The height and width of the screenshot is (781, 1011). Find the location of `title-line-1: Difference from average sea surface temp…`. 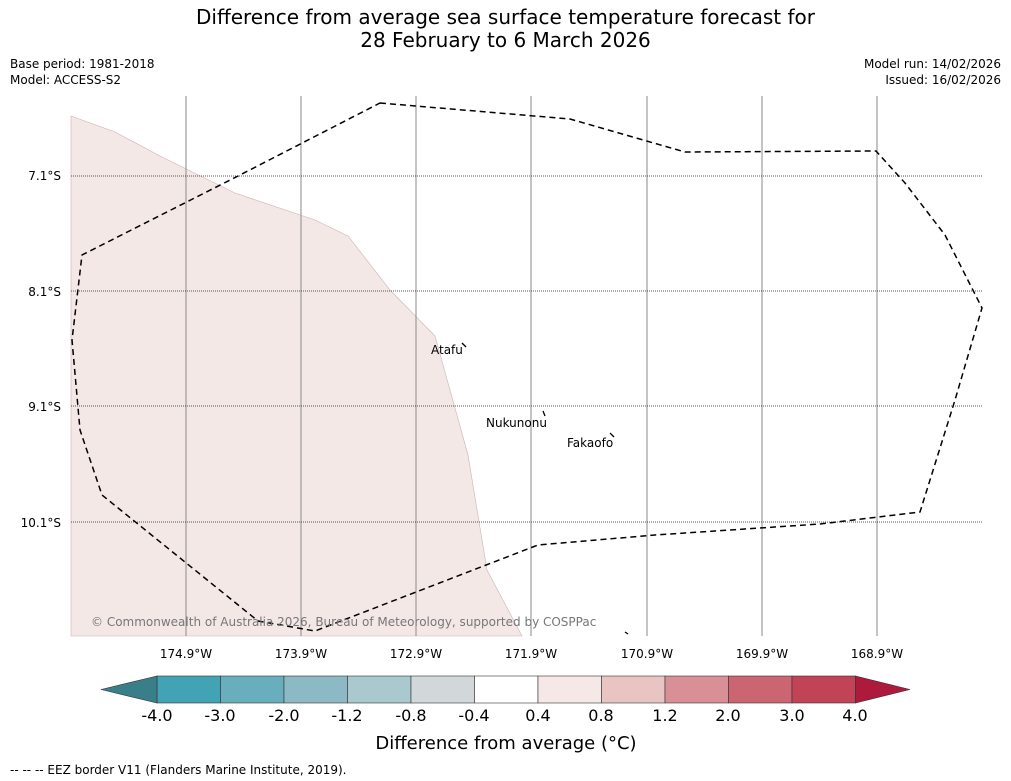

title-line-1: Difference from average sea surface temp… is located at coordinates (505, 17).